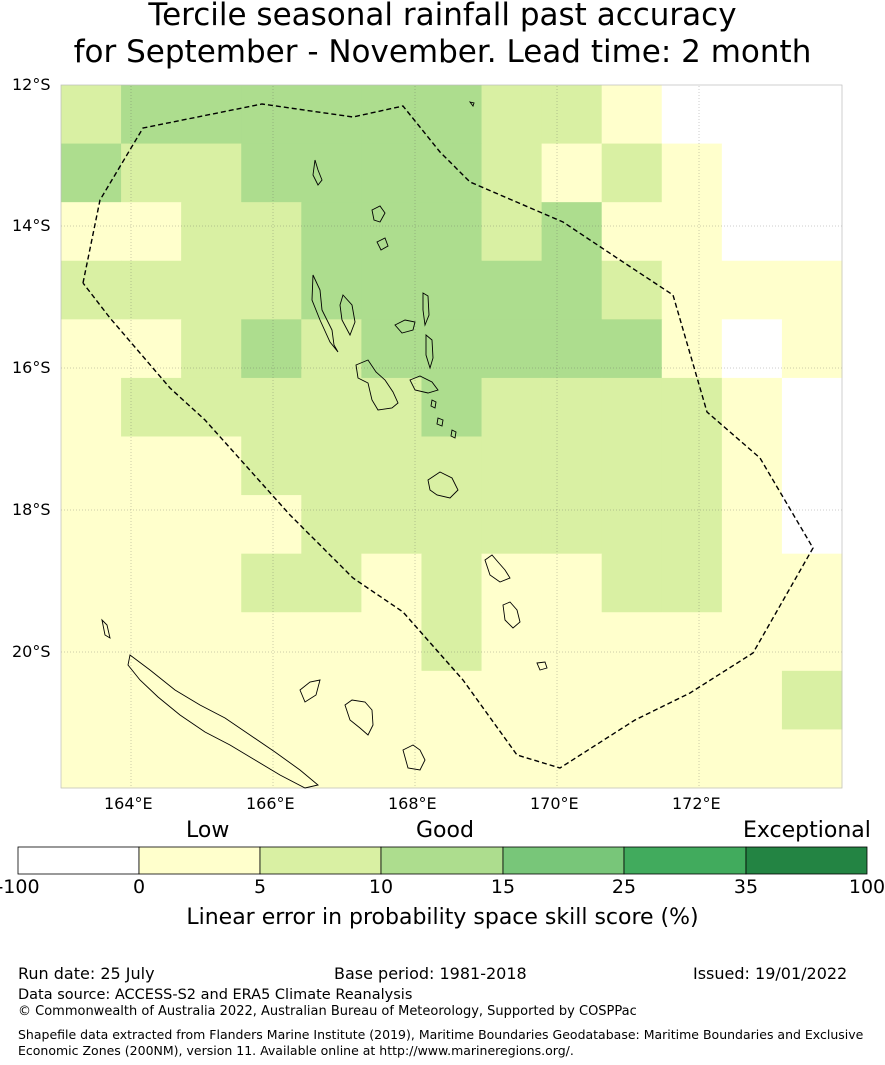 Image resolution: width=885 pixels, height=1065 pixels. What do you see at coordinates (31, 651) in the screenshot?
I see `lat-label-20s: 20°S` at bounding box center [31, 651].